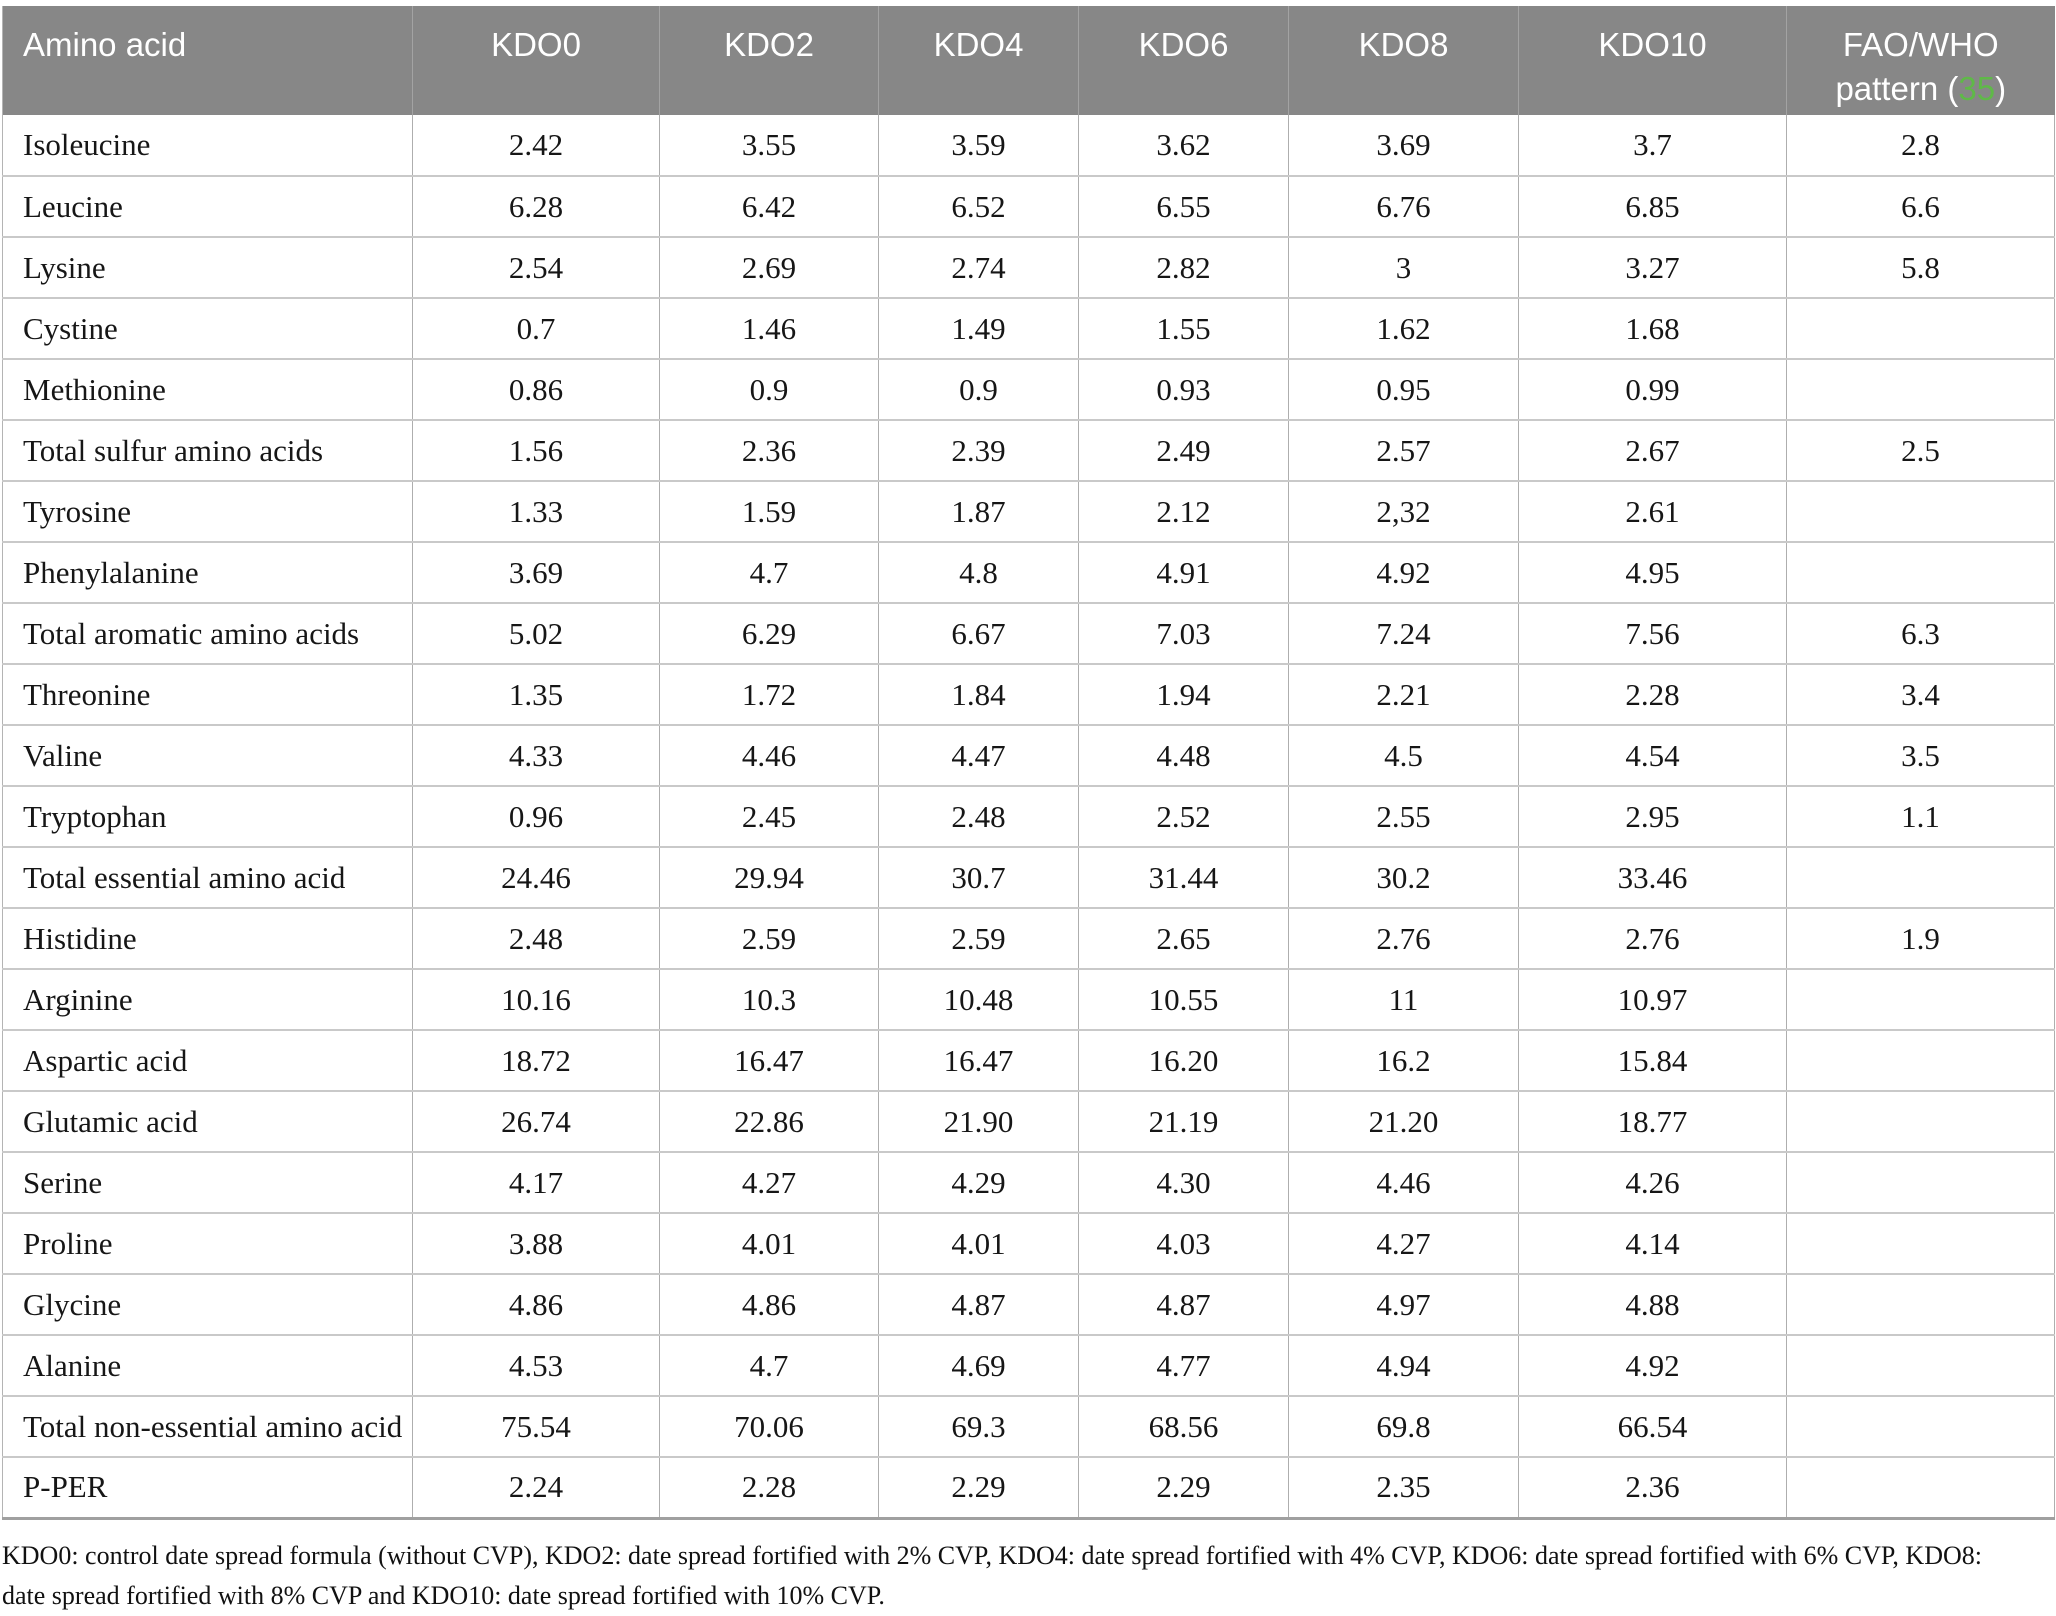 The height and width of the screenshot is (1616, 2056). I want to click on row-label: Methionine, so click(207, 390).